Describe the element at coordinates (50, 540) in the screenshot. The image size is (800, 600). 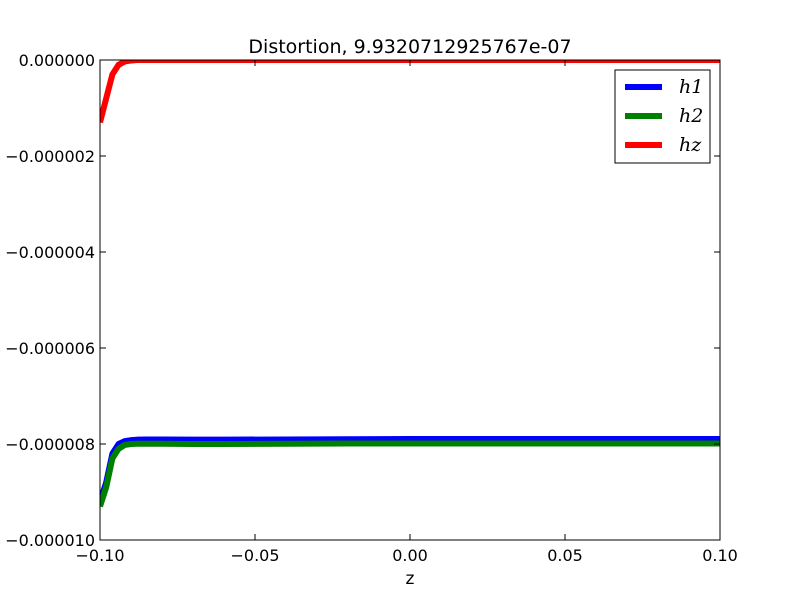
I see `y-tick-label: −0.000010` at that location.